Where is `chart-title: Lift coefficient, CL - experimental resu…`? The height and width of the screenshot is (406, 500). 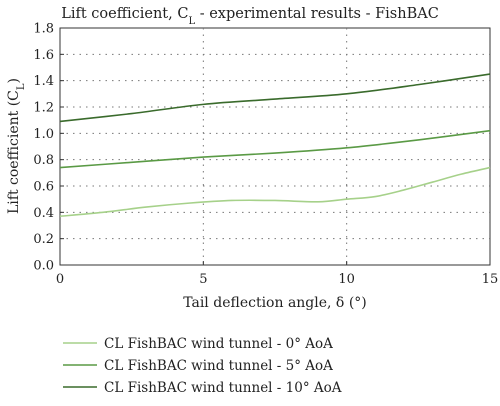
chart-title: Lift coefficient, CL - experimental resu… is located at coordinates (250, 16).